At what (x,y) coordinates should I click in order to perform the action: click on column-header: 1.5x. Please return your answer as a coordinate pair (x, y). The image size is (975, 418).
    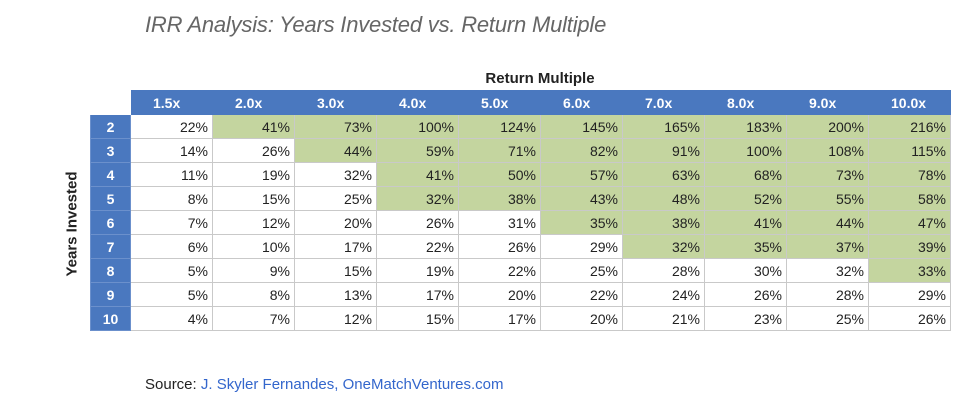
    Looking at the image, I should click on (171, 102).